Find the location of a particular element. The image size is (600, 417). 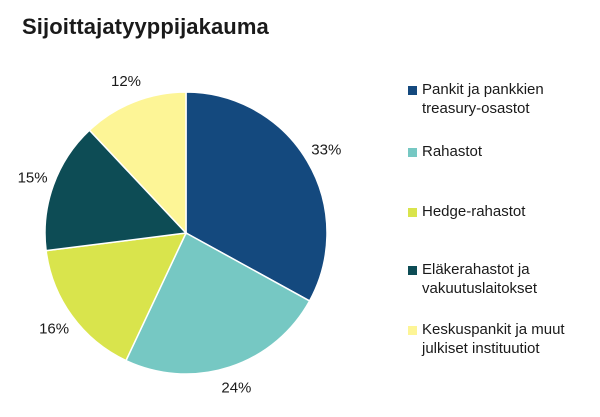

legend-swatch-hedge-rahastot is located at coordinates (412, 212).